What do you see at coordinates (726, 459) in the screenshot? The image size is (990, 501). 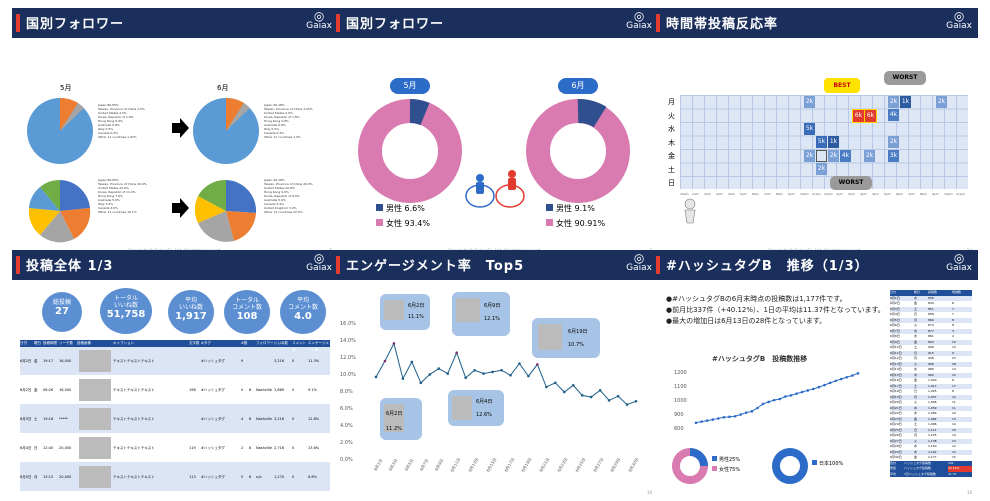 I see `male-legend: 男性25%` at bounding box center [726, 459].